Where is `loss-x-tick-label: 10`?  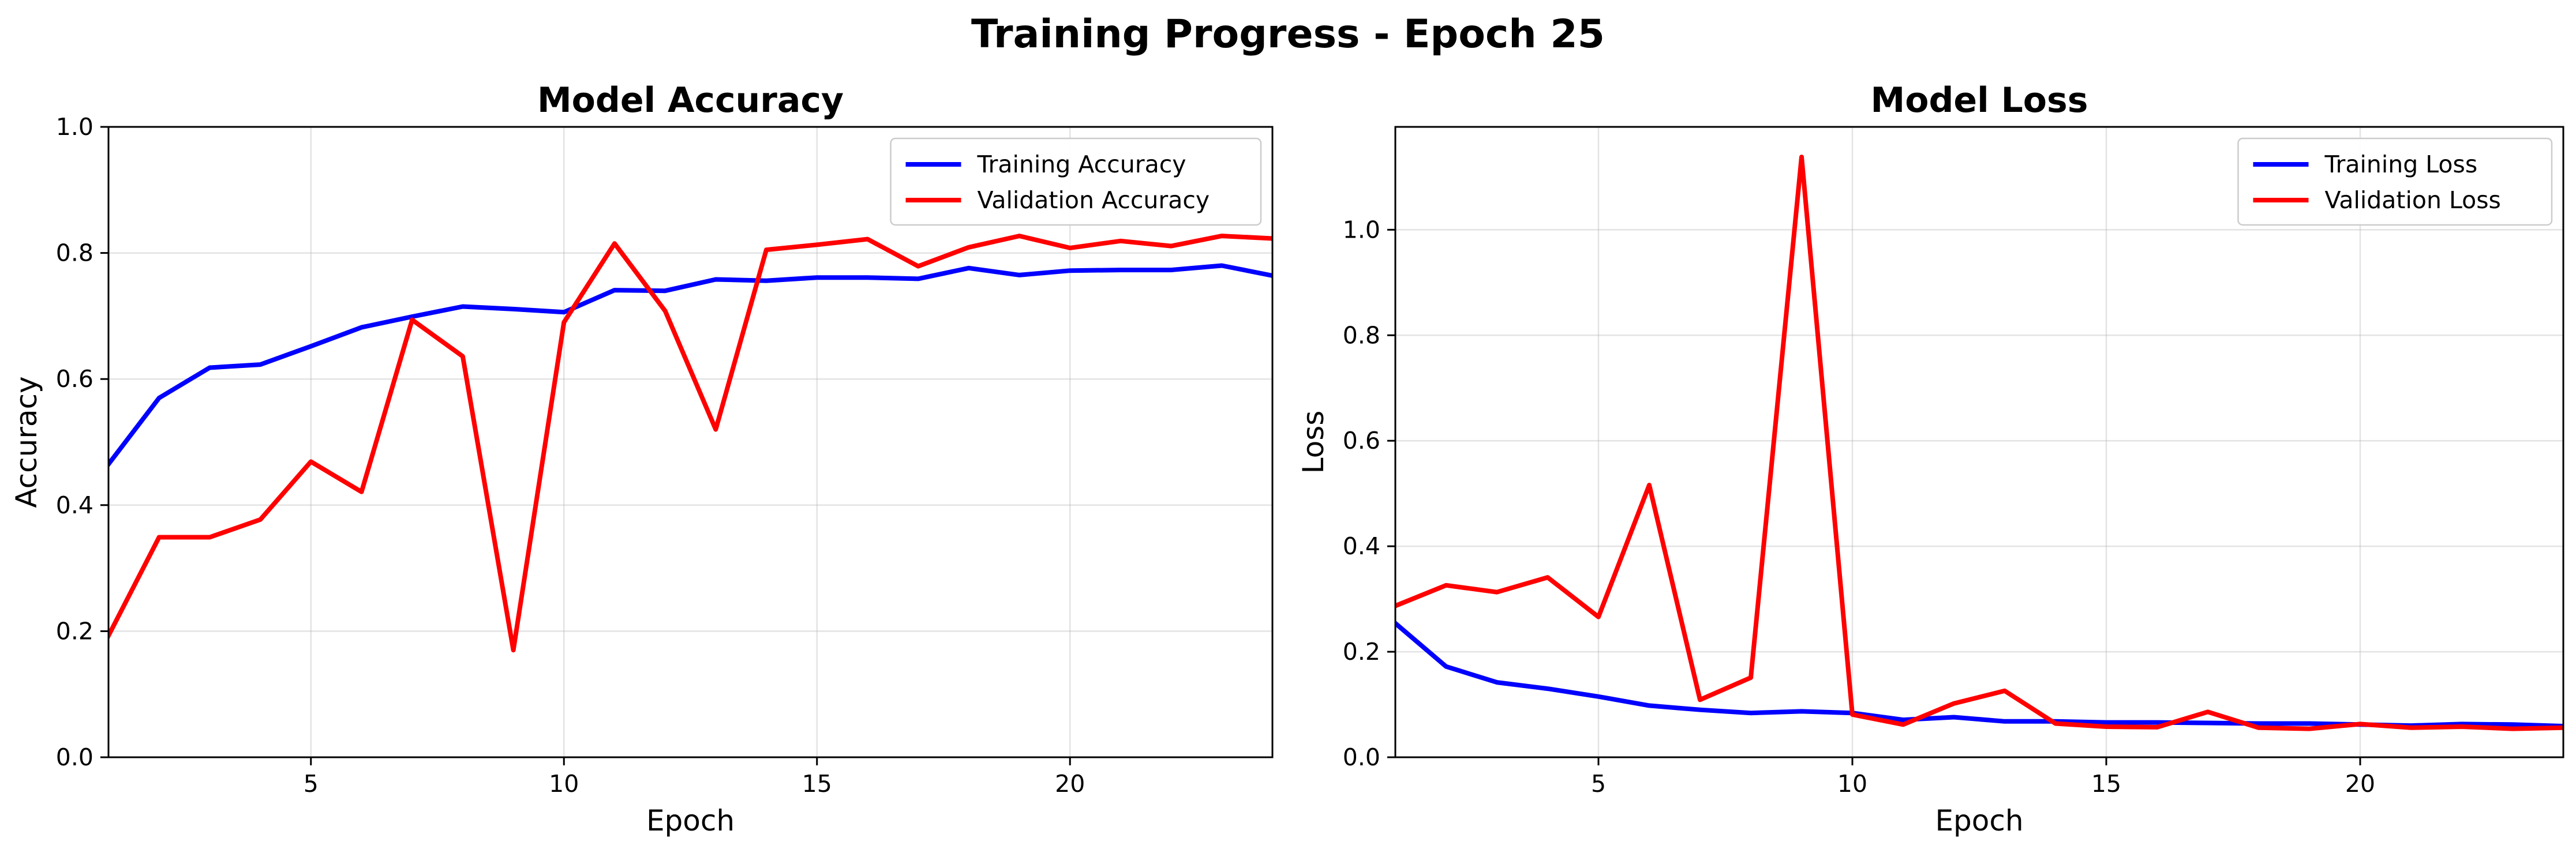
loss-x-tick-label: 10 is located at coordinates (1852, 784).